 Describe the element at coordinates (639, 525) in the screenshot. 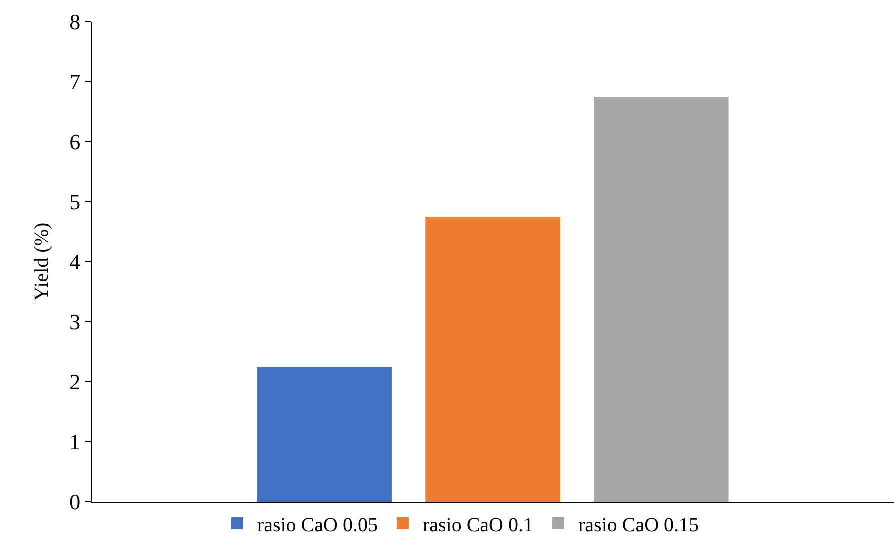

I see `legend-label: rasio CaO 0.15` at that location.